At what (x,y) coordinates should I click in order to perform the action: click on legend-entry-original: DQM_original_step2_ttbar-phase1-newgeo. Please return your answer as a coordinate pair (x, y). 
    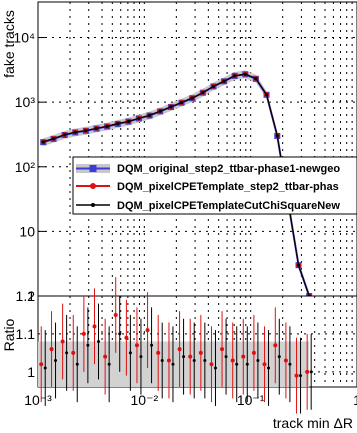
    Looking at the image, I should click on (208, 169).